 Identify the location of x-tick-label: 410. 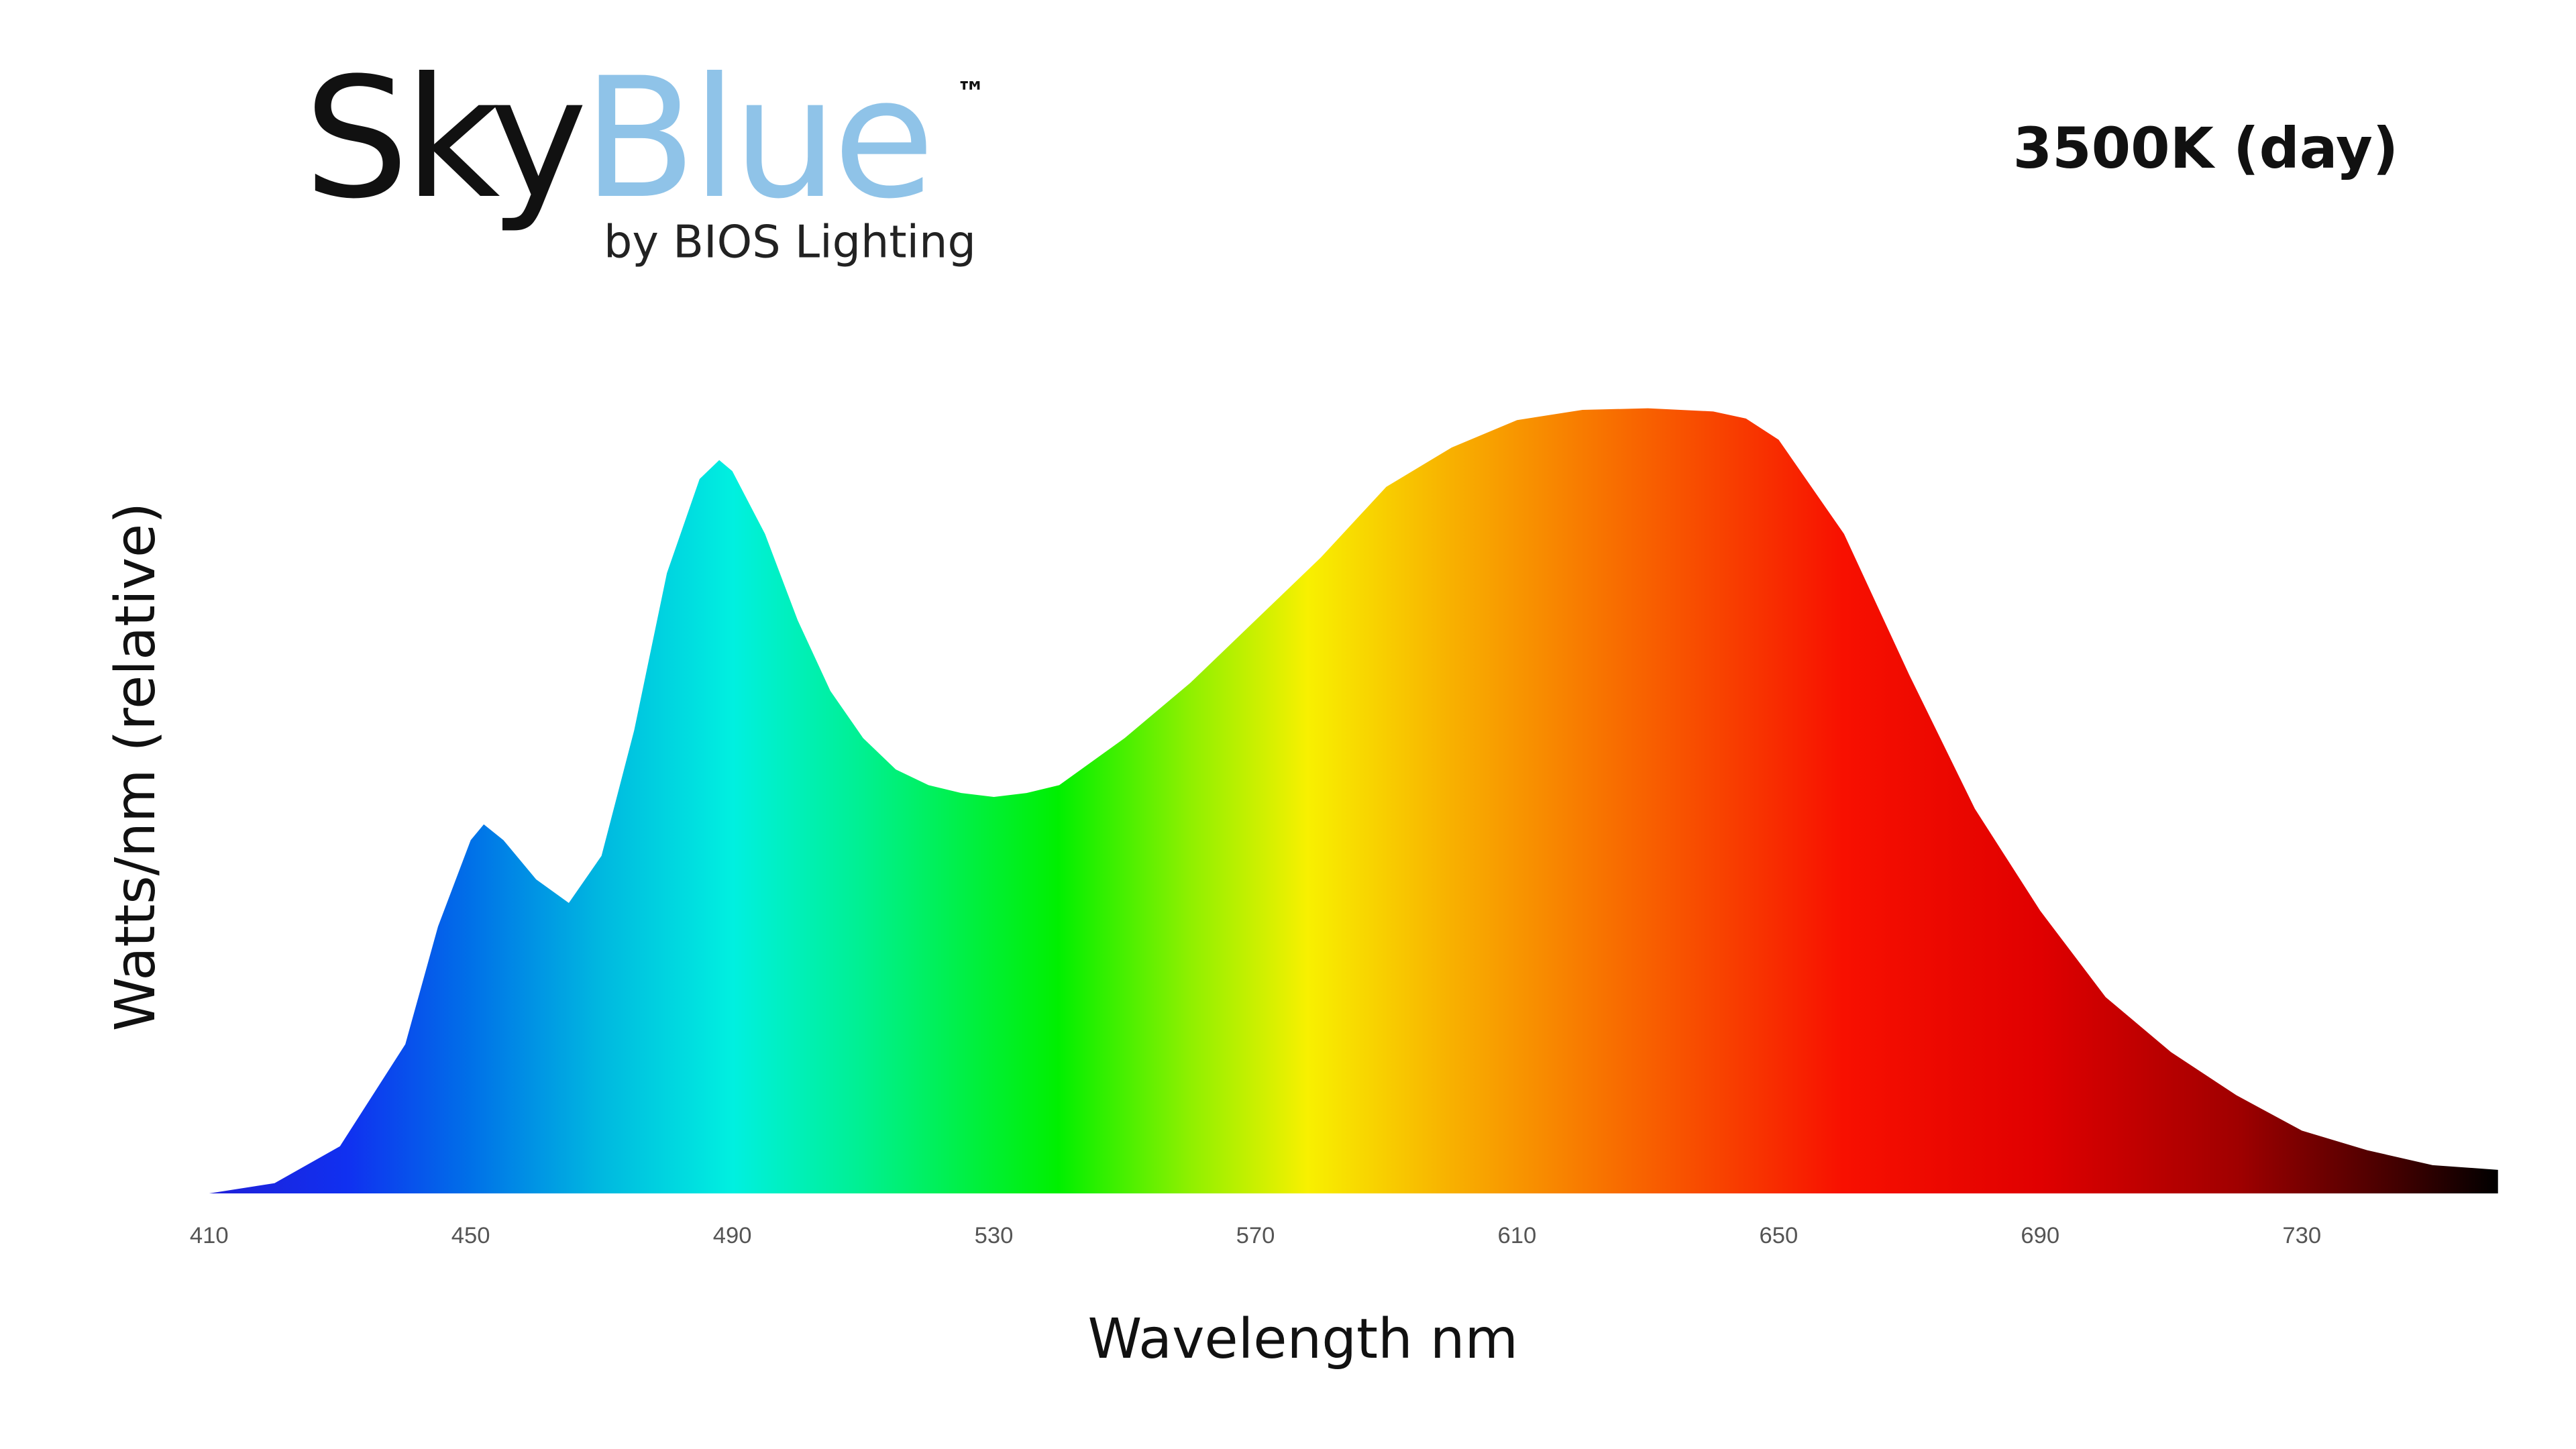
(209, 1235).